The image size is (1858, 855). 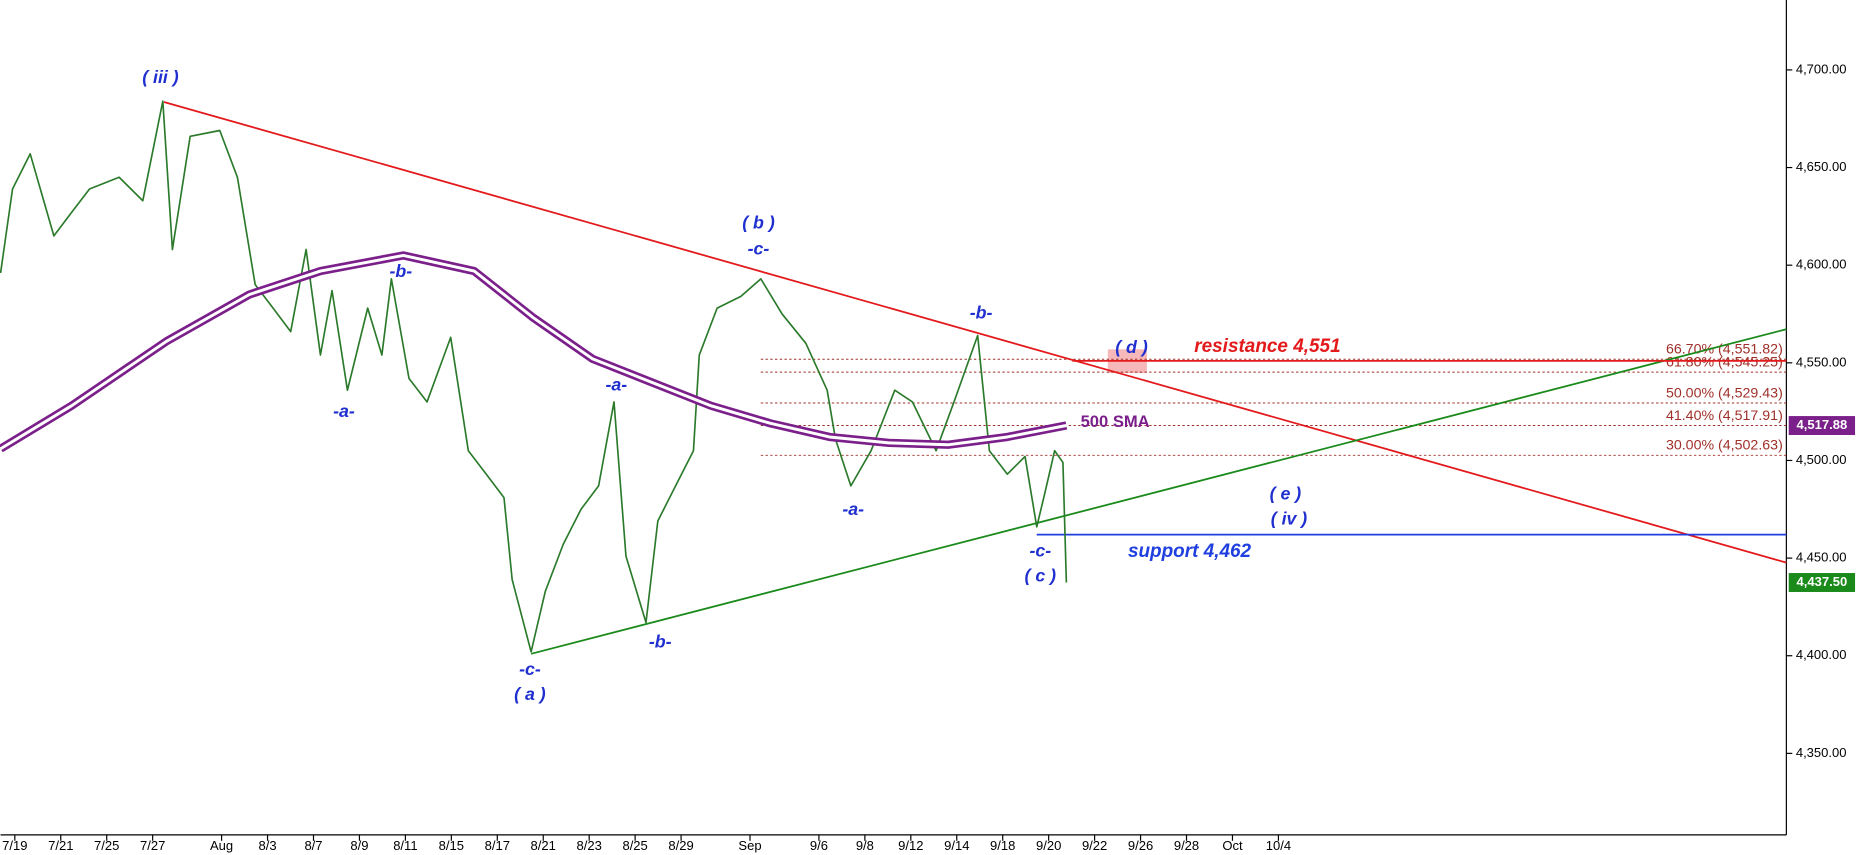 What do you see at coordinates (60, 845) in the screenshot?
I see `x-tick-label: 7/21` at bounding box center [60, 845].